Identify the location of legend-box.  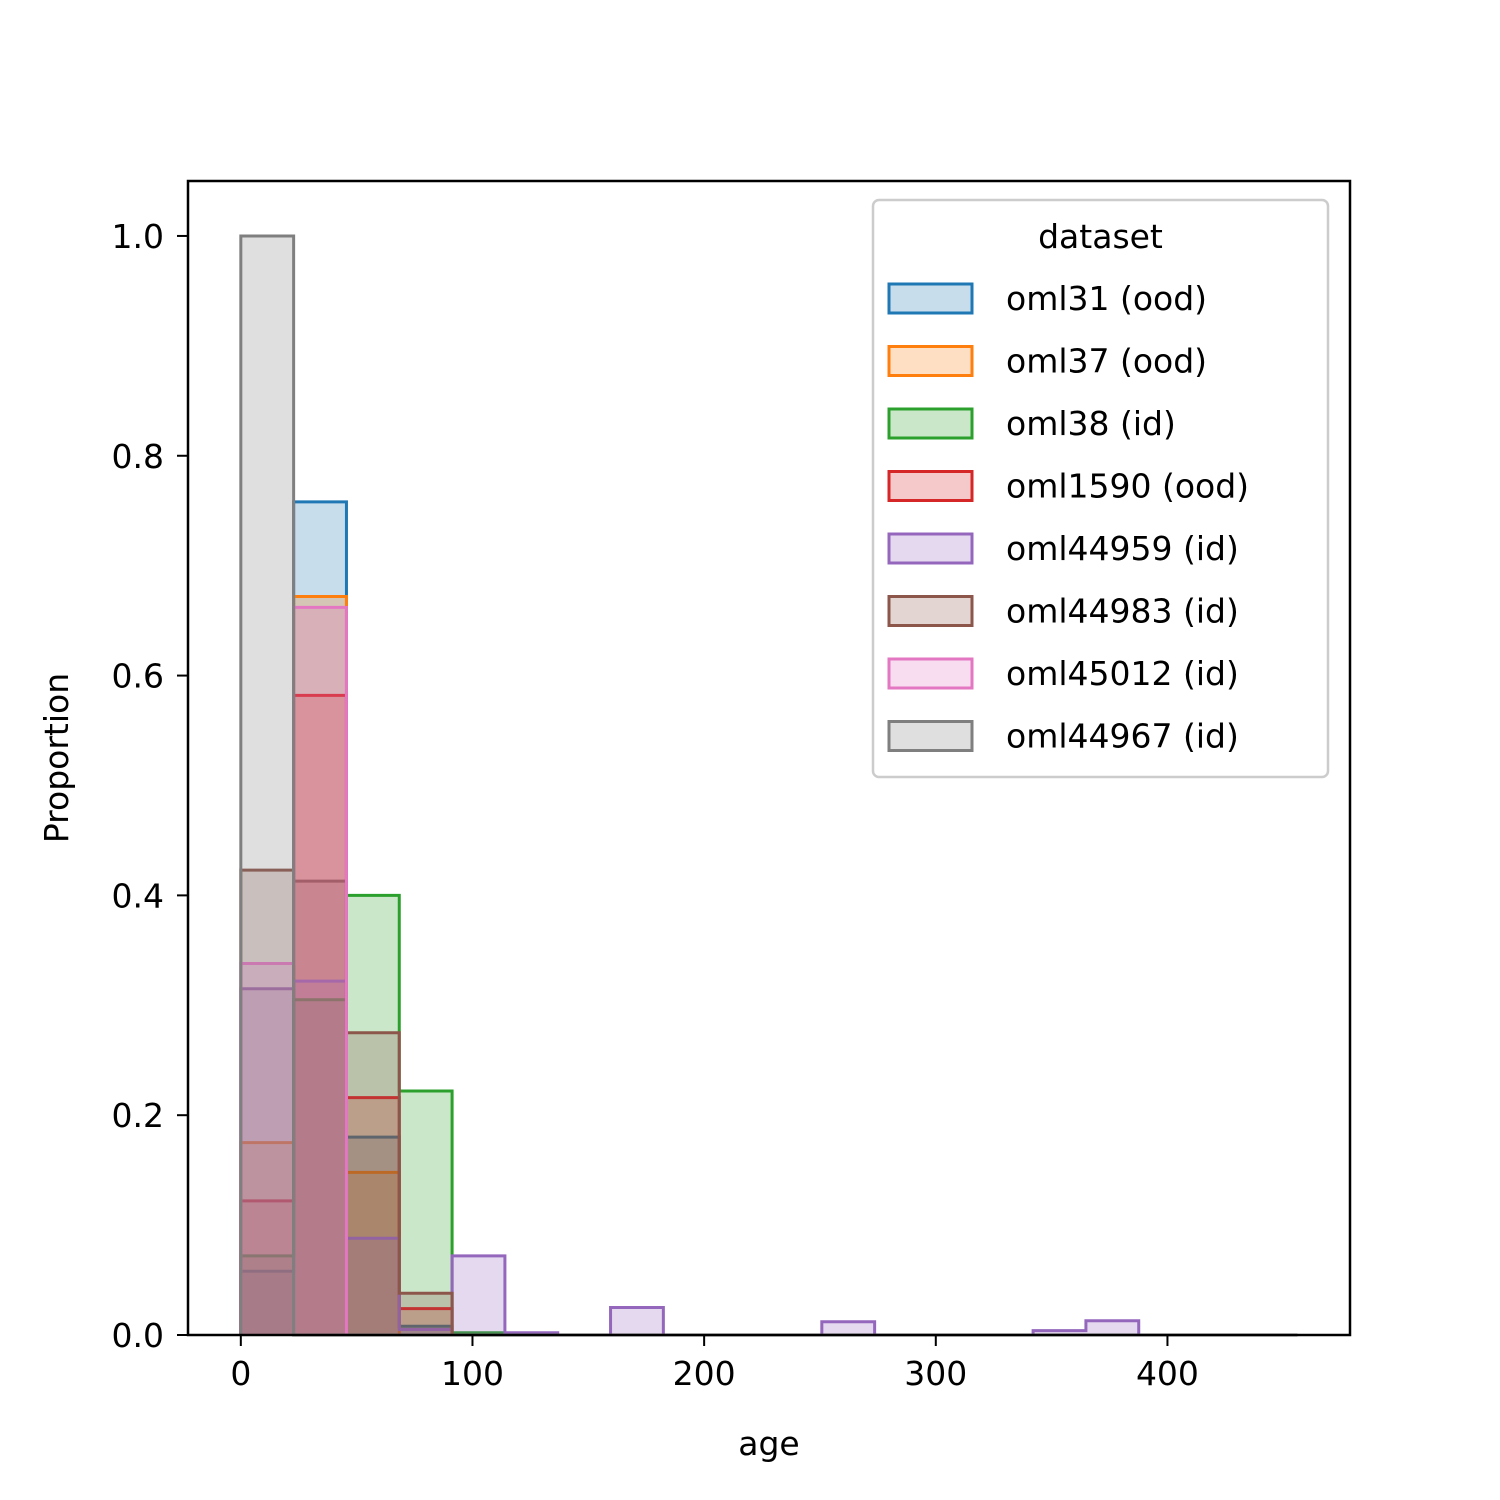
(1100, 488).